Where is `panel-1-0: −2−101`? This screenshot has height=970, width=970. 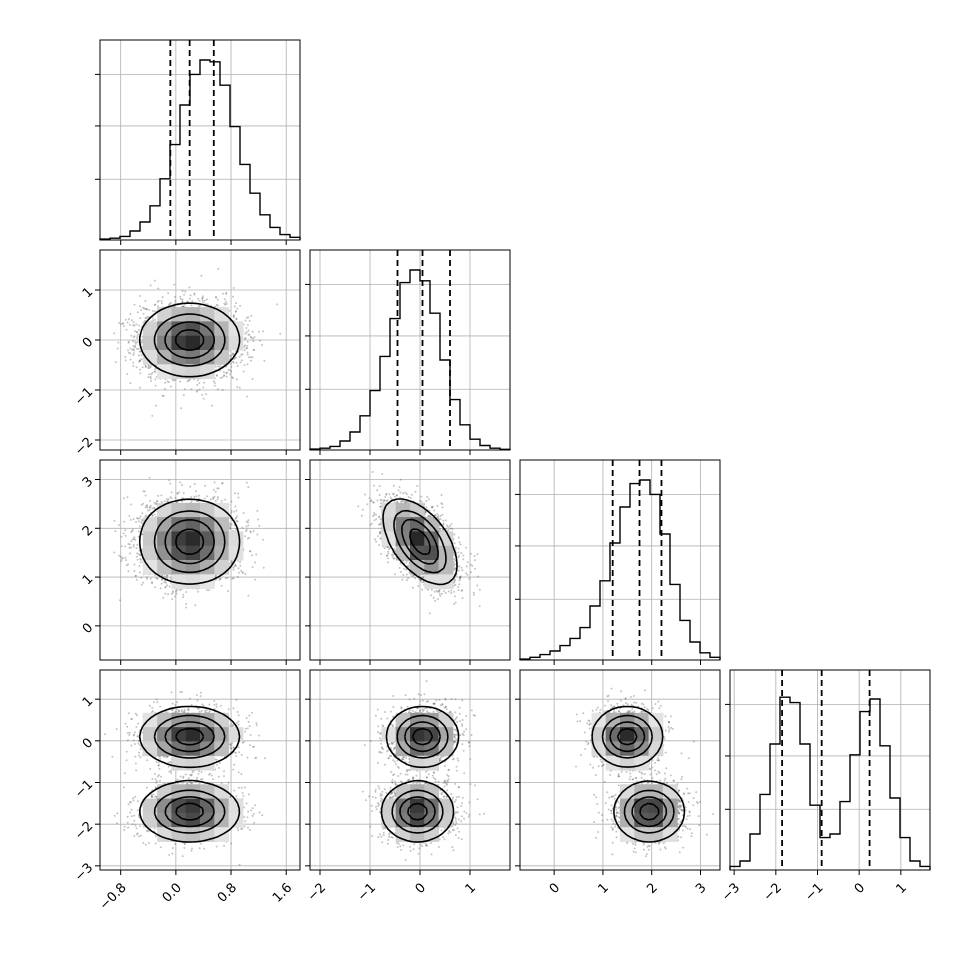 panel-1-0: −2−101 is located at coordinates (186, 354).